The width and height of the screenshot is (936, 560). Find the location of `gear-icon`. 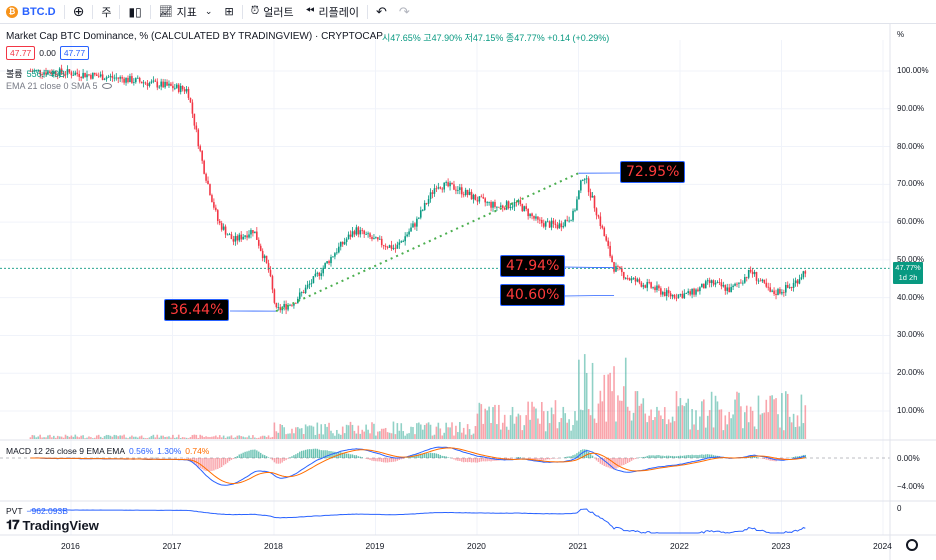

gear-icon is located at coordinates (912, 545).